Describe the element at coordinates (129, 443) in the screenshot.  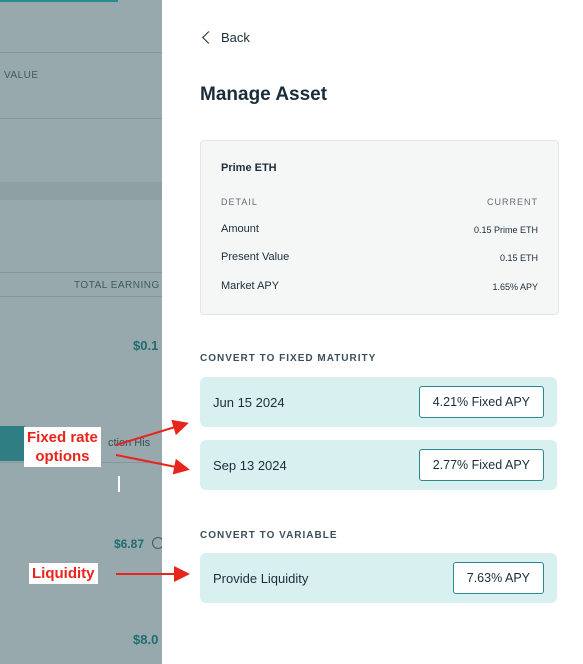
I see `background-tab-transaction-history: ction His` at that location.